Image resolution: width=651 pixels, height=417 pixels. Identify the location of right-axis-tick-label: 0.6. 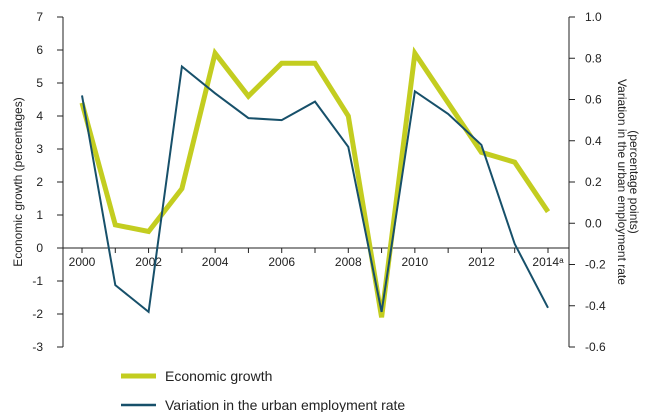
(593, 100).